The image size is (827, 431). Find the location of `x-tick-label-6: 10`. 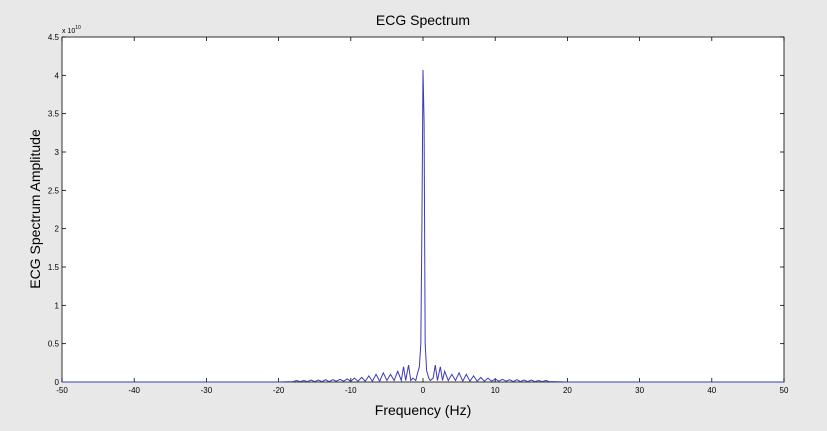

x-tick-label-6: 10 is located at coordinates (495, 390).